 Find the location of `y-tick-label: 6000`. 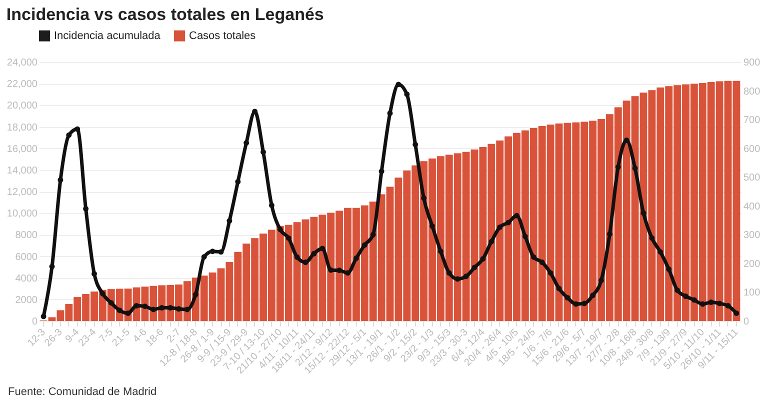

y-tick-label: 6000 is located at coordinates (26, 257).